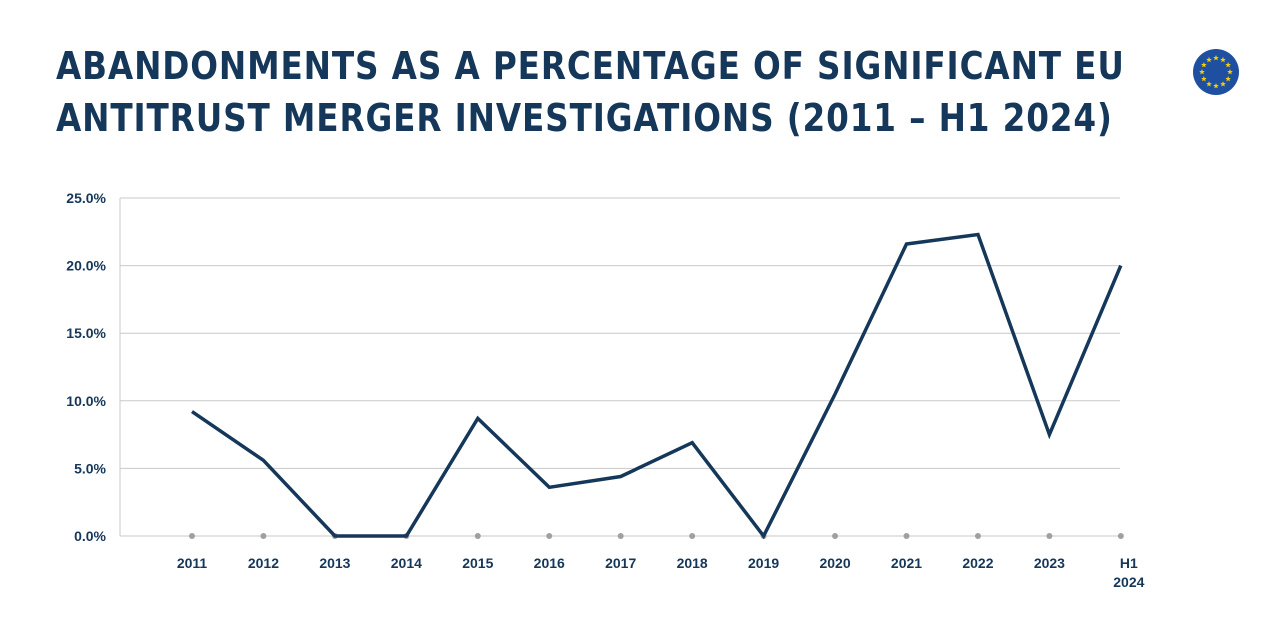 Image resolution: width=1280 pixels, height=626 pixels. Describe the element at coordinates (763, 563) in the screenshot. I see `x-tick-label: 2019` at that location.